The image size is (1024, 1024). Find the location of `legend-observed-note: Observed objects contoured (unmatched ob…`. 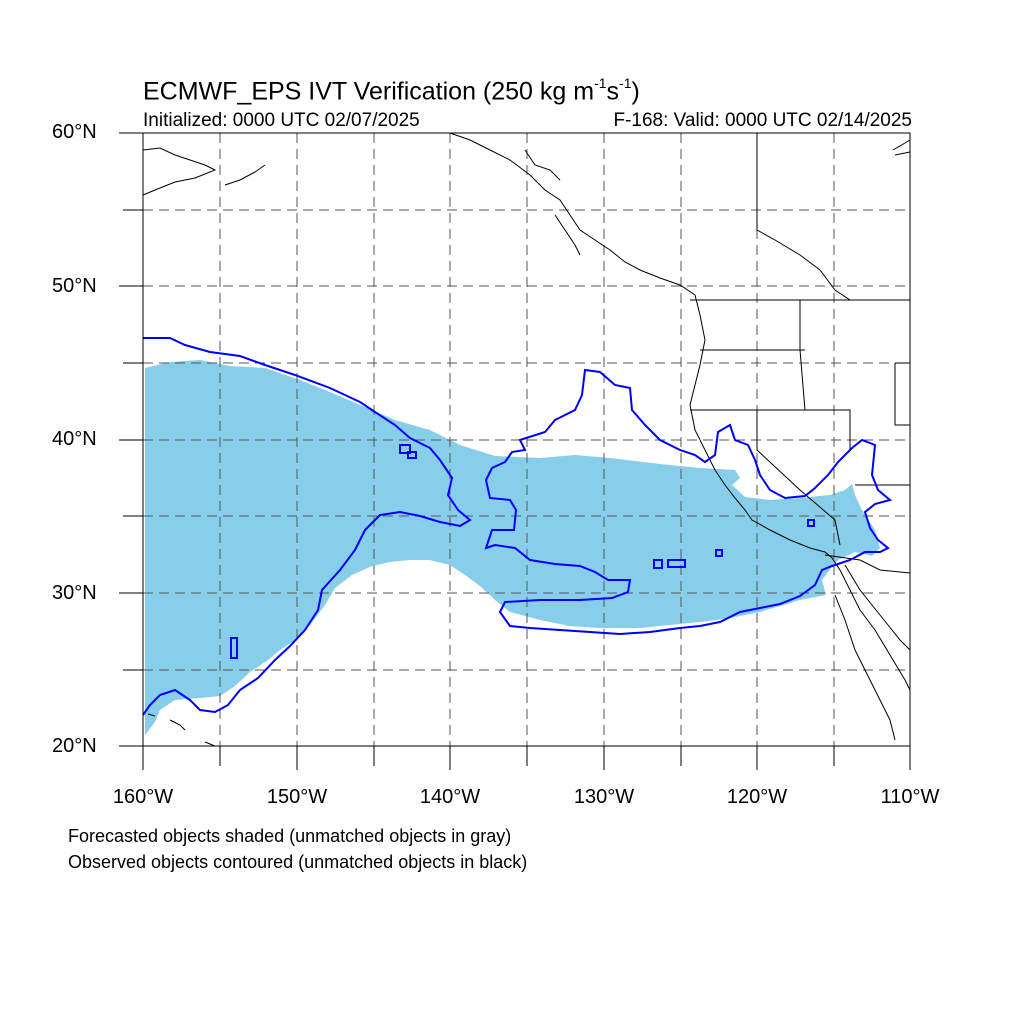

legend-observed-note: Observed objects contoured (unmatched ob… is located at coordinates (298, 862).